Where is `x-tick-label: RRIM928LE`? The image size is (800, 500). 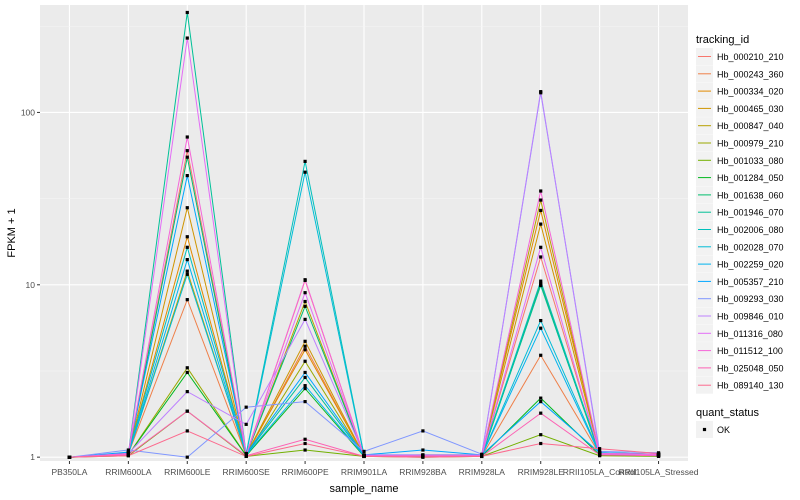
x-tick-label: RRIM928LE is located at coordinates (541, 472).